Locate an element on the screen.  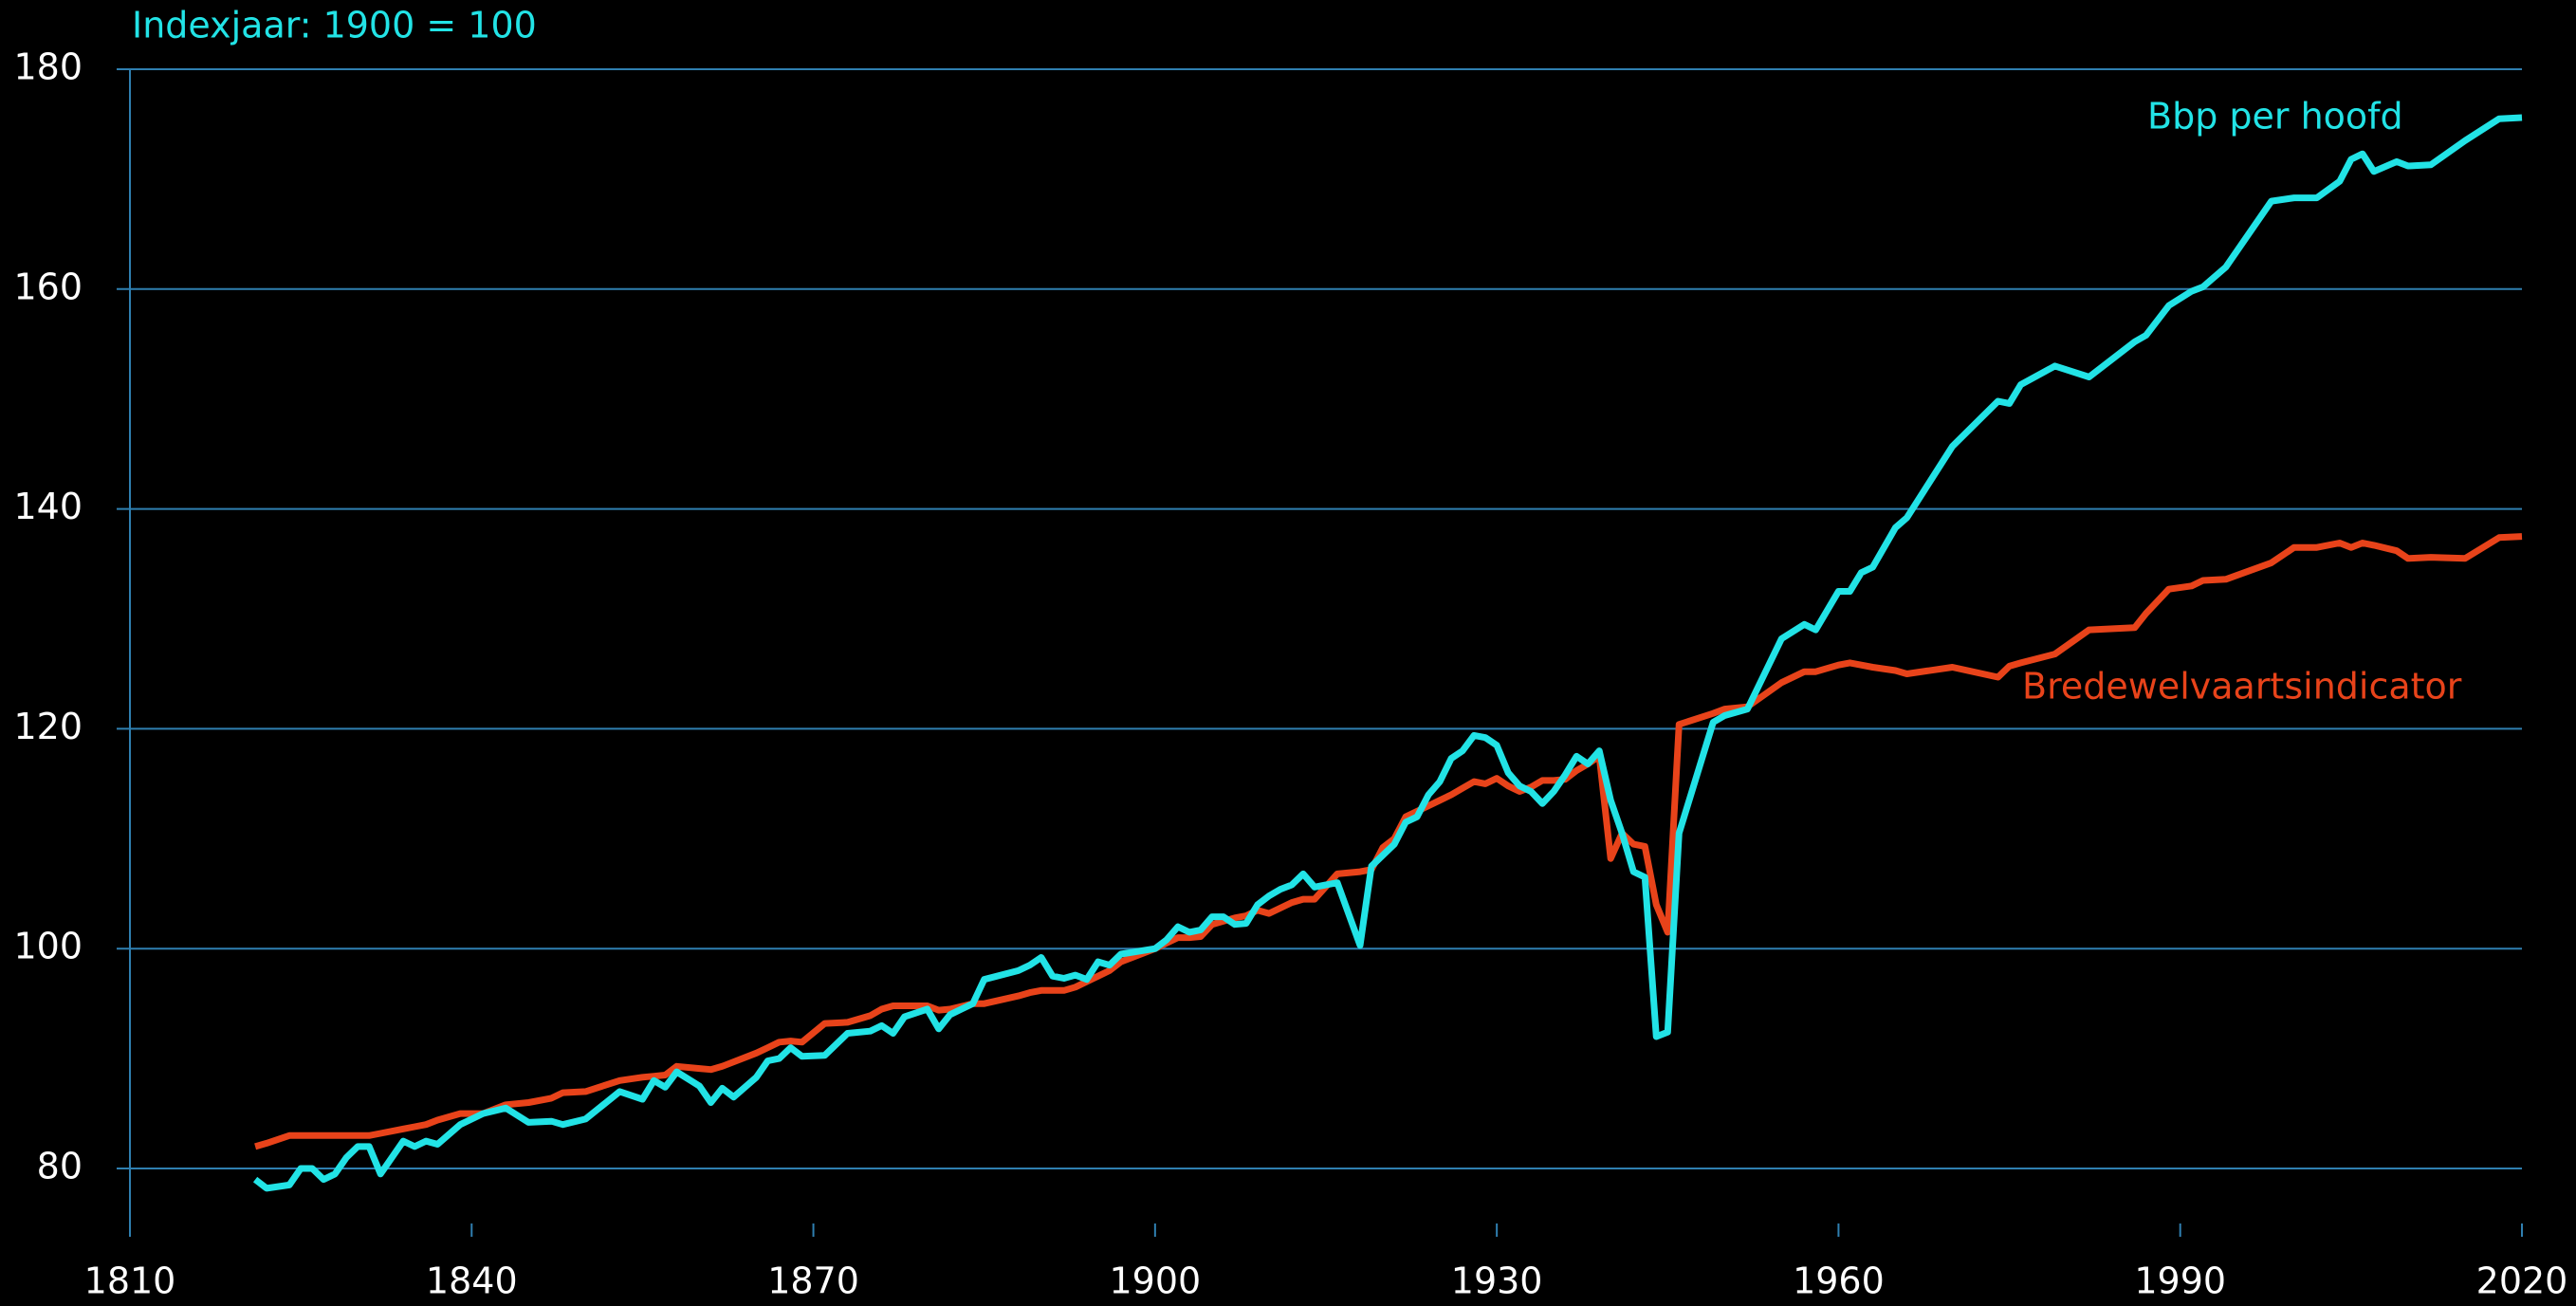
y-tick-label: 140 is located at coordinates (48, 507).